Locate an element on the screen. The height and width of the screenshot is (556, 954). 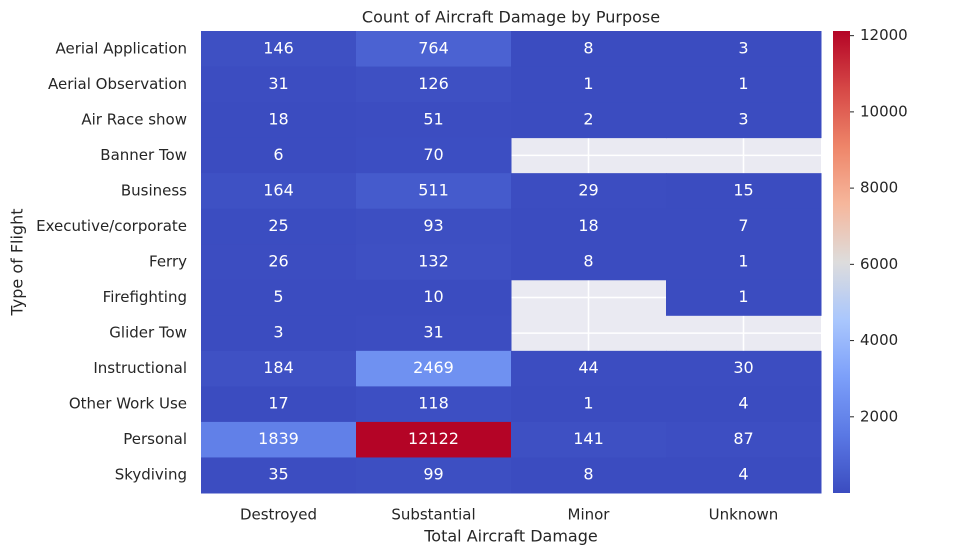
cell-label: 132 is located at coordinates (433, 261).